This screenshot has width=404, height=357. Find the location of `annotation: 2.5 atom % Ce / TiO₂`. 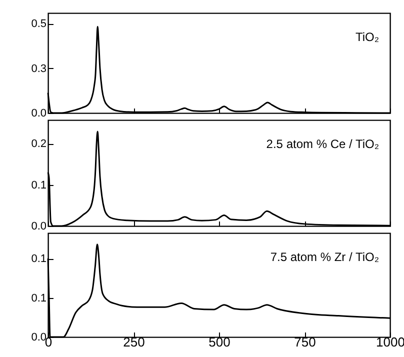

annotation: 2.5 atom % Ce / TiO₂ is located at coordinates (323, 144).